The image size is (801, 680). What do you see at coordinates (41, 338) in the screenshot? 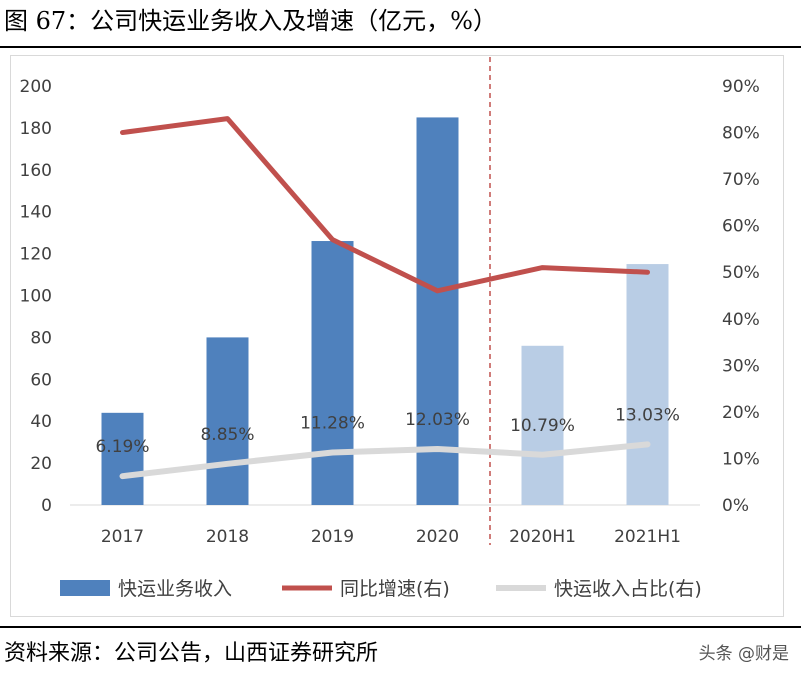
I see `y-tick-label: 80` at bounding box center [41, 338].